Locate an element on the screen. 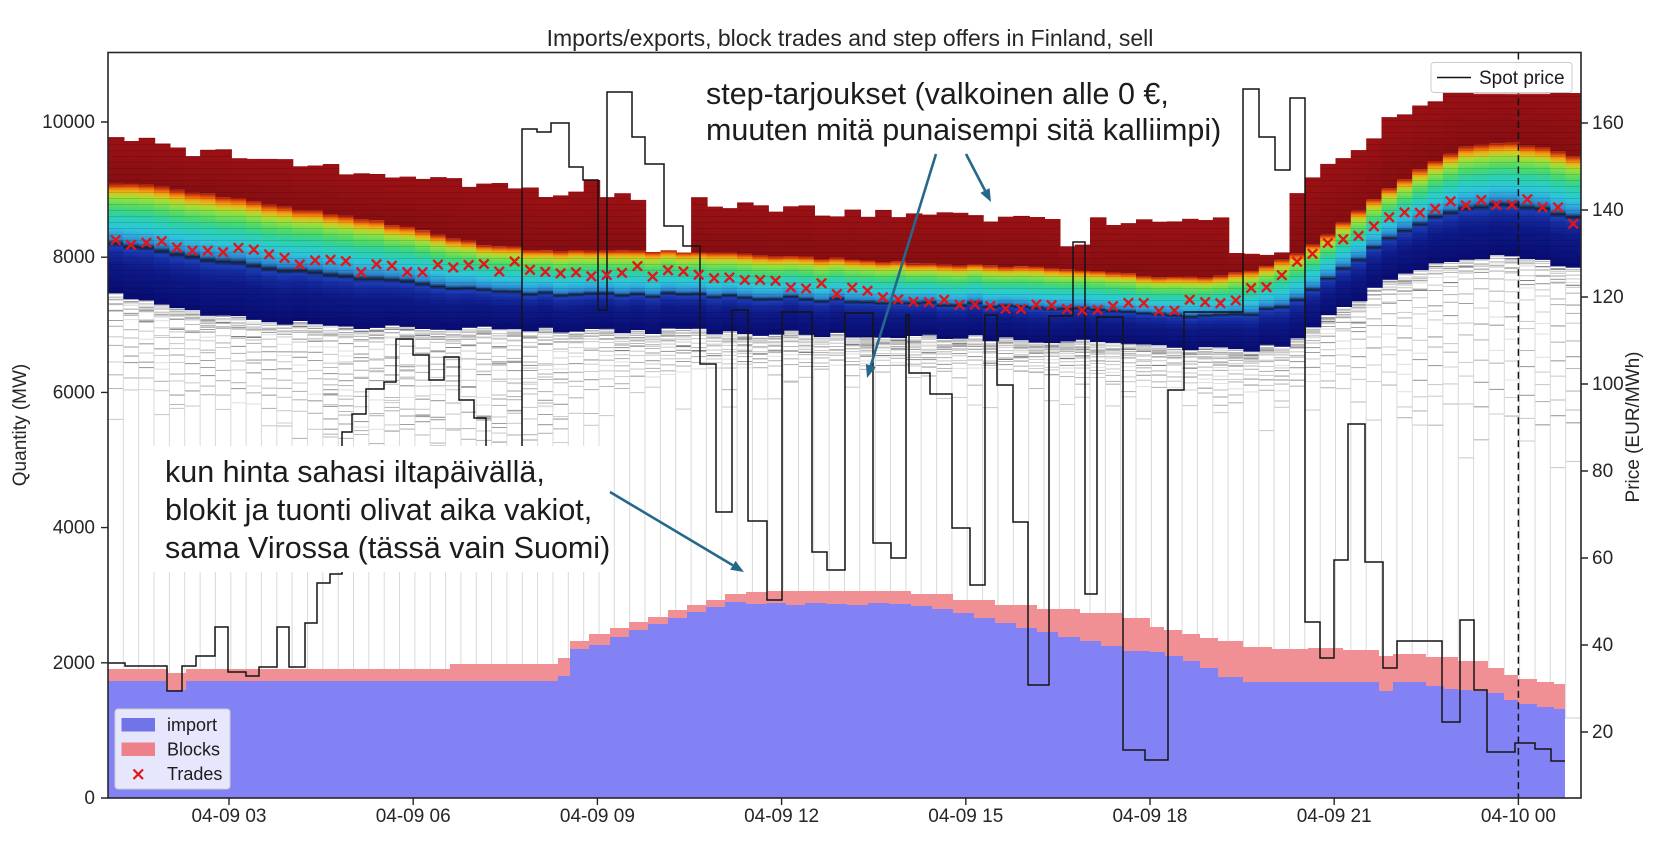  svg-text:step-tarjoukset (valkoinen all: step-tarjoukset (valkoinen alle 0 €, is located at coordinates (937, 94).